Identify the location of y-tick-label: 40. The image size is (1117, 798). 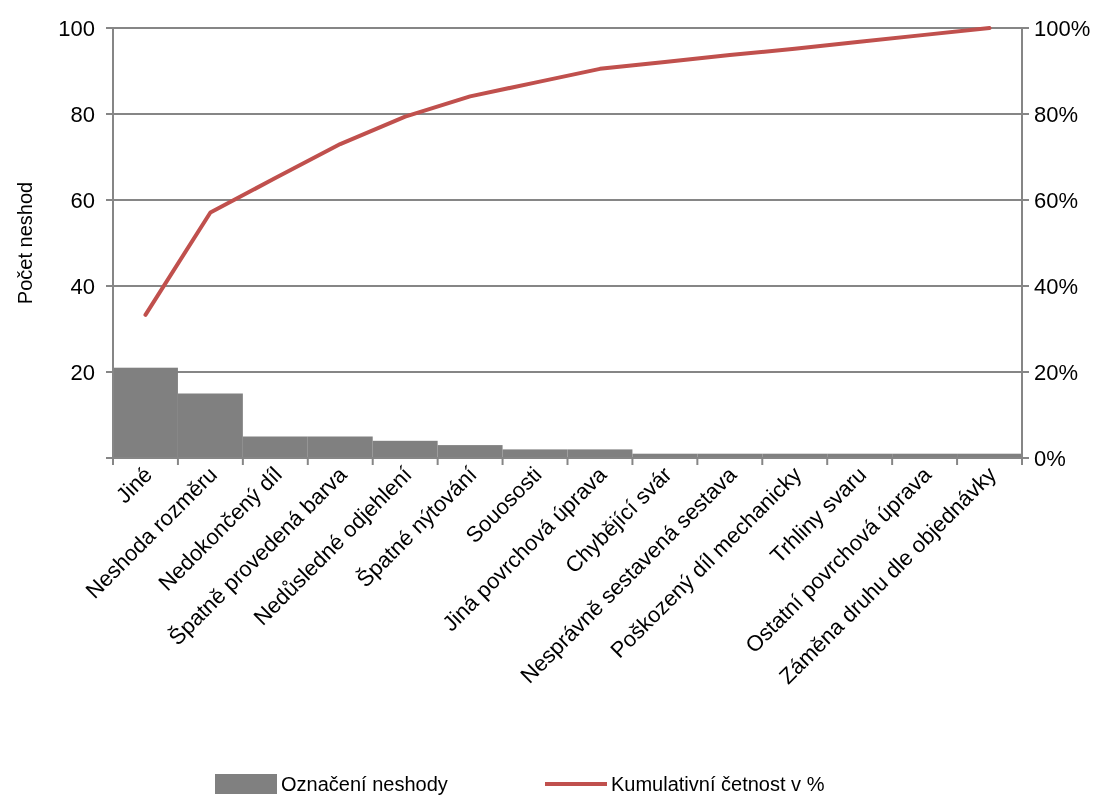
(82, 286).